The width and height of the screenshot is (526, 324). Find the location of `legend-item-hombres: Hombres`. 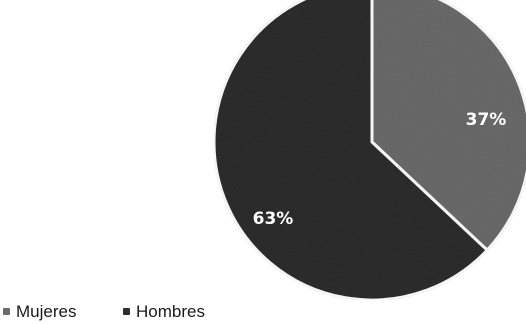

legend-item-hombres: Hombres is located at coordinates (164, 311).